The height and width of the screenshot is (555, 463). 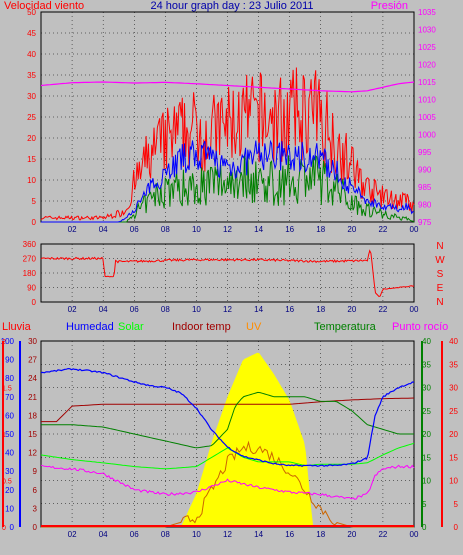 What do you see at coordinates (32, 415) in the screenshot?
I see `indoor-y-tick-label: 18` at bounding box center [32, 415].